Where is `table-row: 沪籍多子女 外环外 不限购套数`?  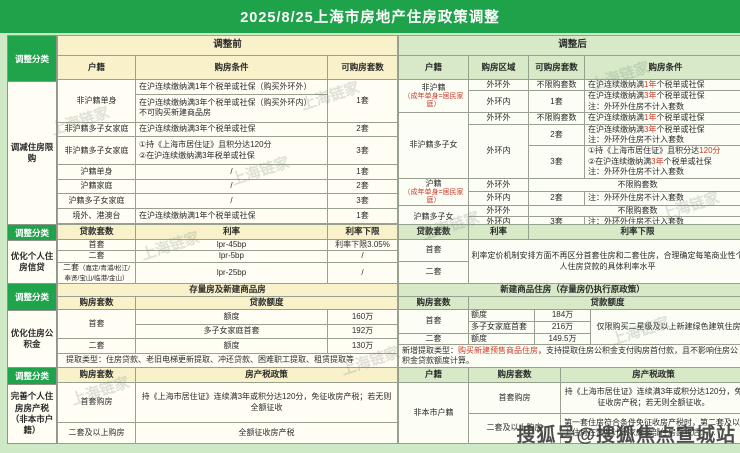 table-row: 沪籍多子女 外环外 不限购套数 is located at coordinates (569, 216).